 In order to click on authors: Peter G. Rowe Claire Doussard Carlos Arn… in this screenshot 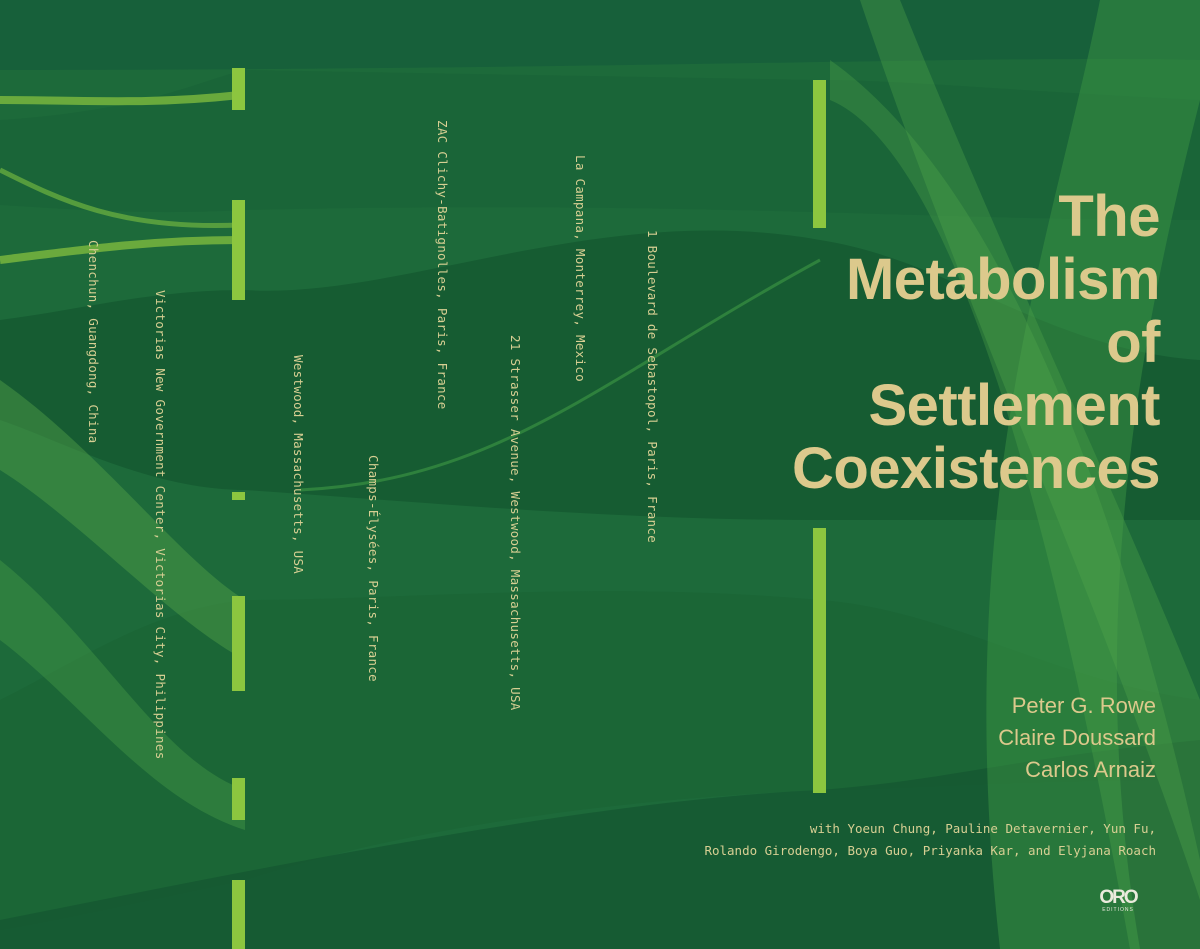, I will do `click(1077, 738)`.